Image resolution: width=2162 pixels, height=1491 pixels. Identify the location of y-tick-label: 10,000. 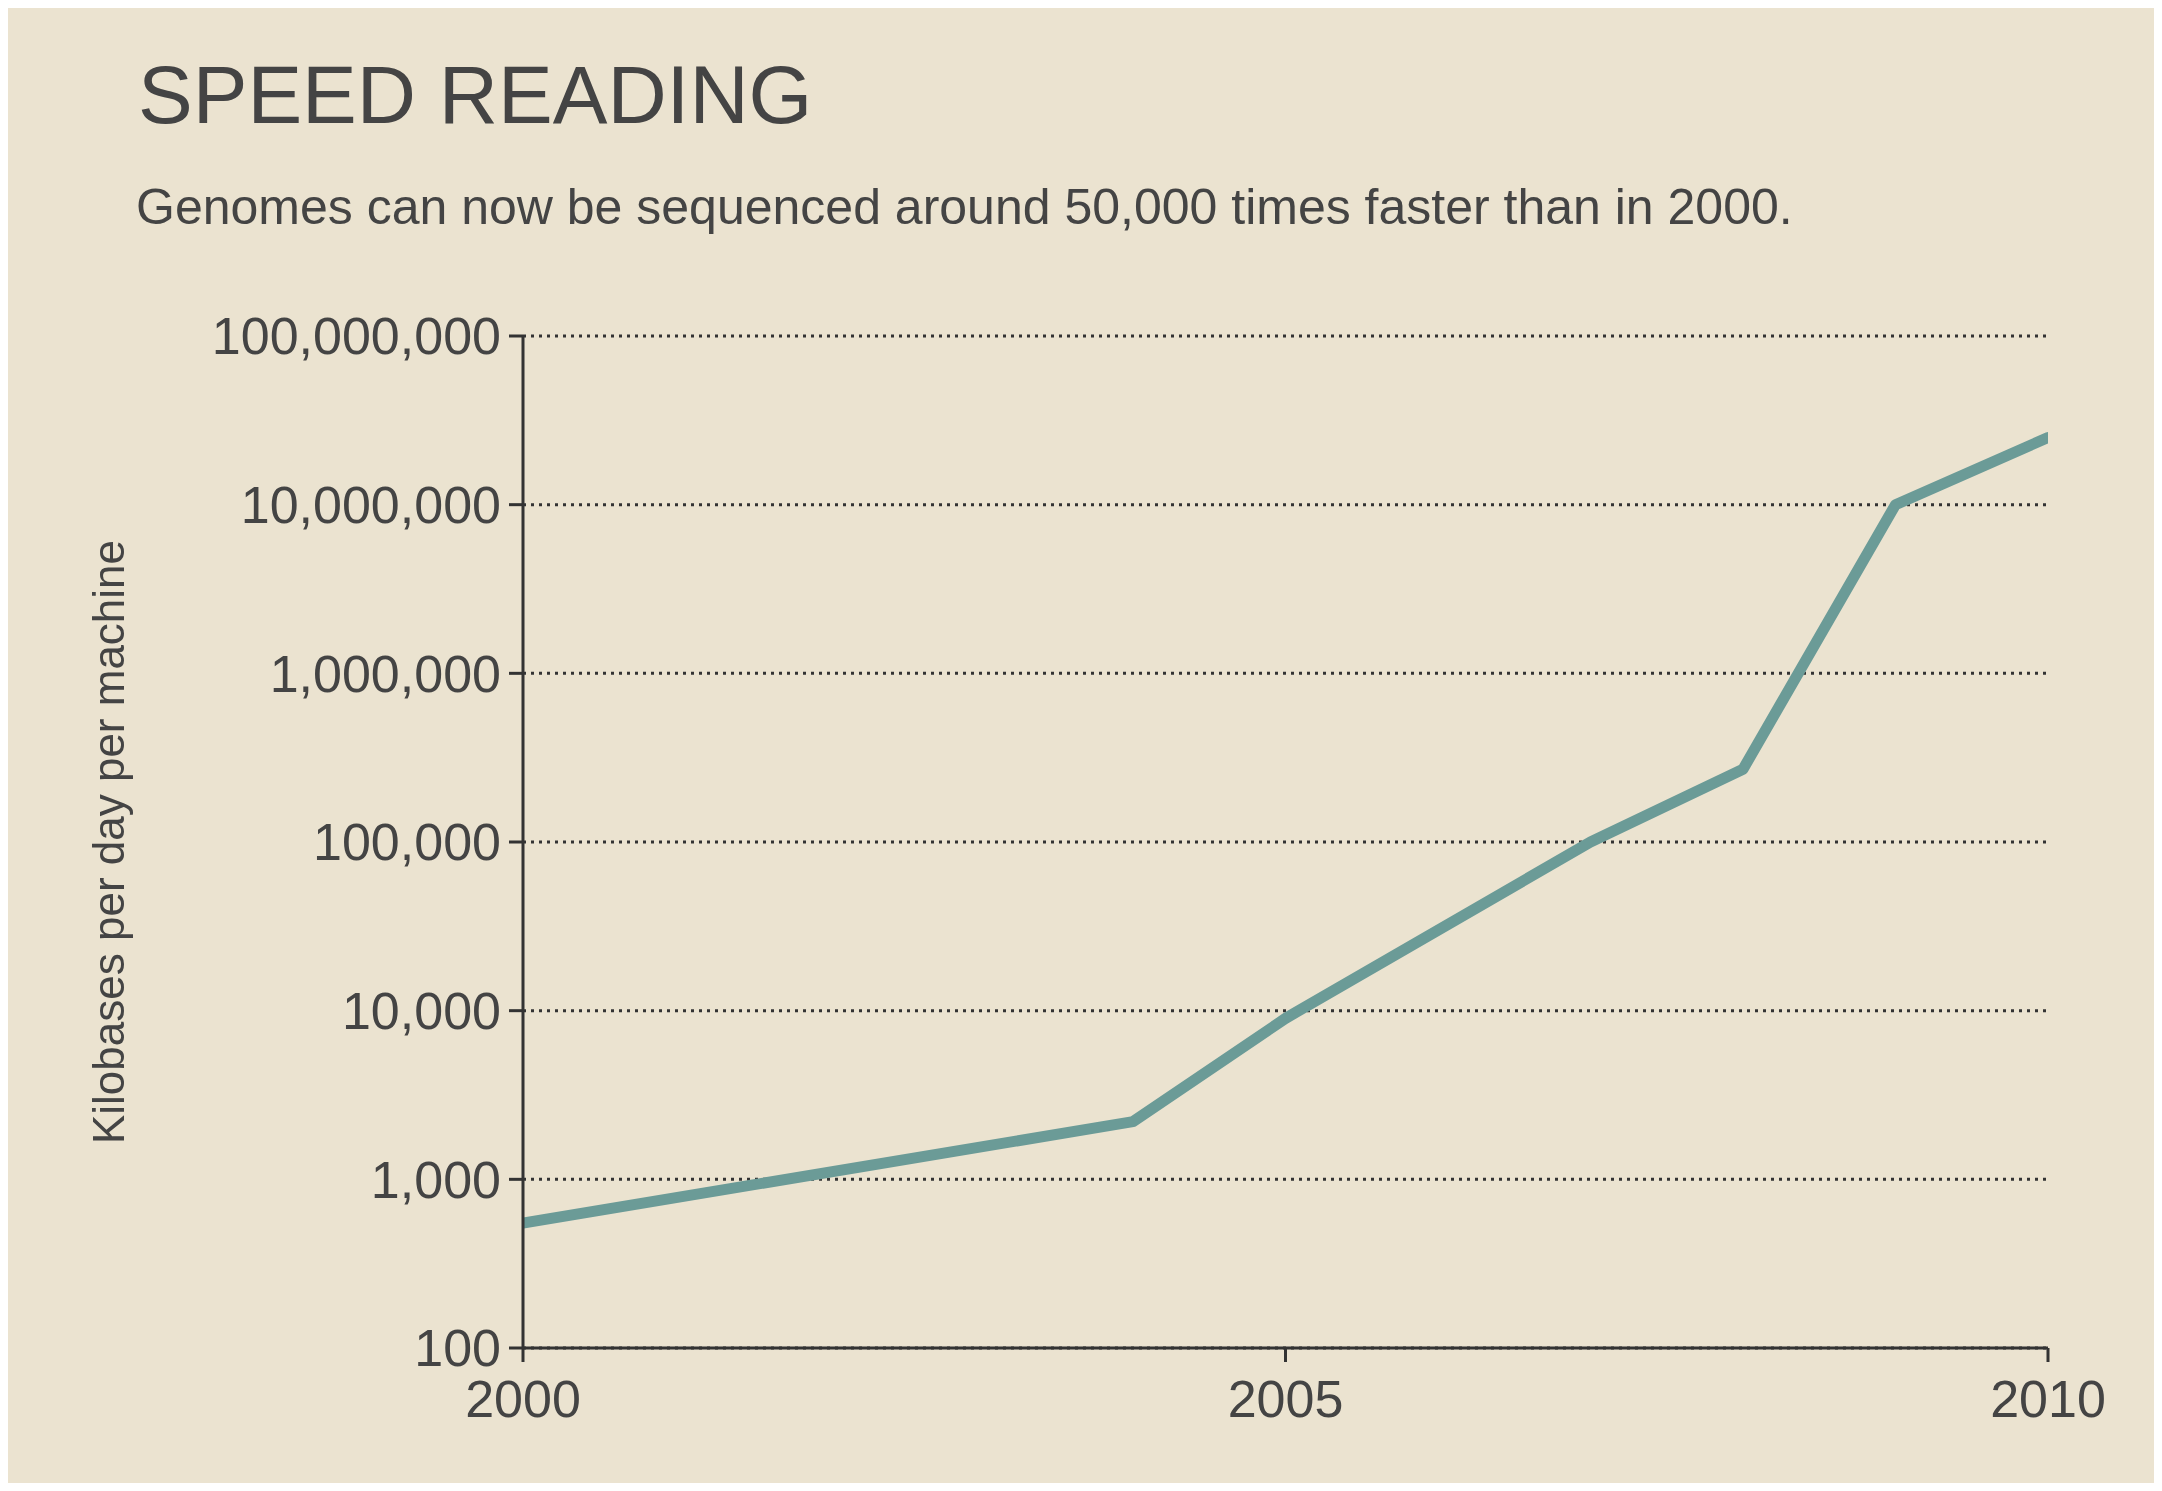
(421, 1011).